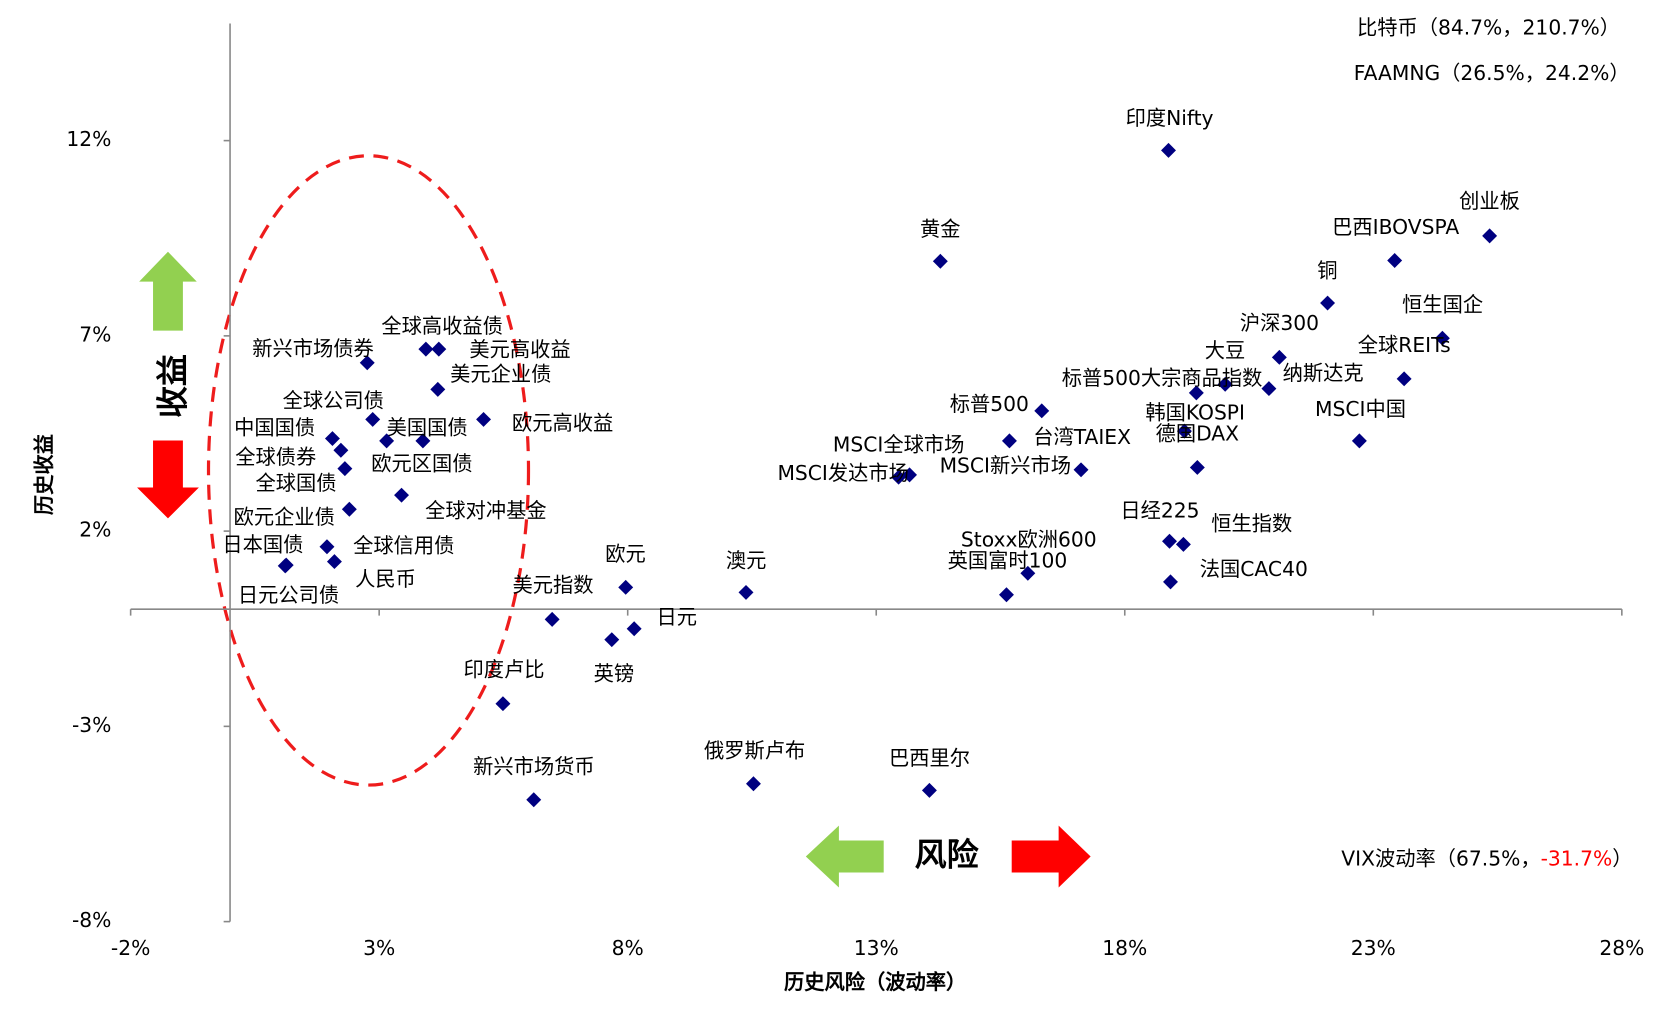  What do you see at coordinates (1489, 201) in the screenshot?
I see `point-label: 创业板` at bounding box center [1489, 201].